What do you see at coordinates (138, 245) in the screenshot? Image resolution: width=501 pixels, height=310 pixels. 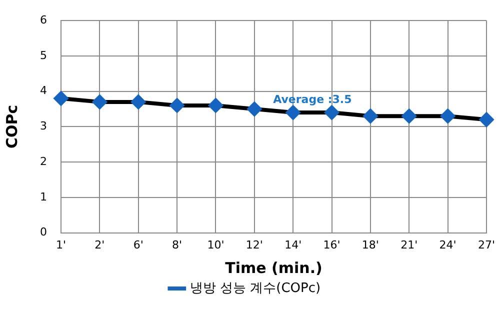 I see `x-tick-label: 6'` at bounding box center [138, 245].